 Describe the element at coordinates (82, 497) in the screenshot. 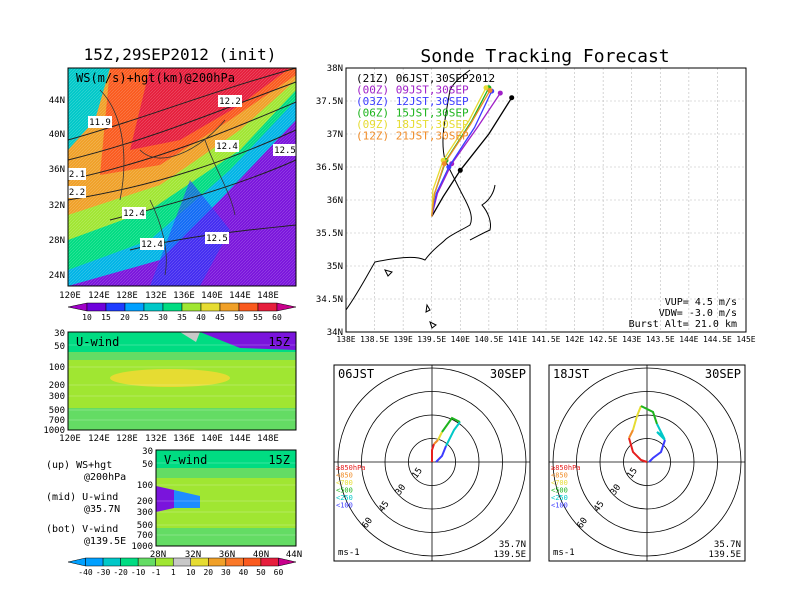

I see `svg-text: (mid) U-wind` at that location.